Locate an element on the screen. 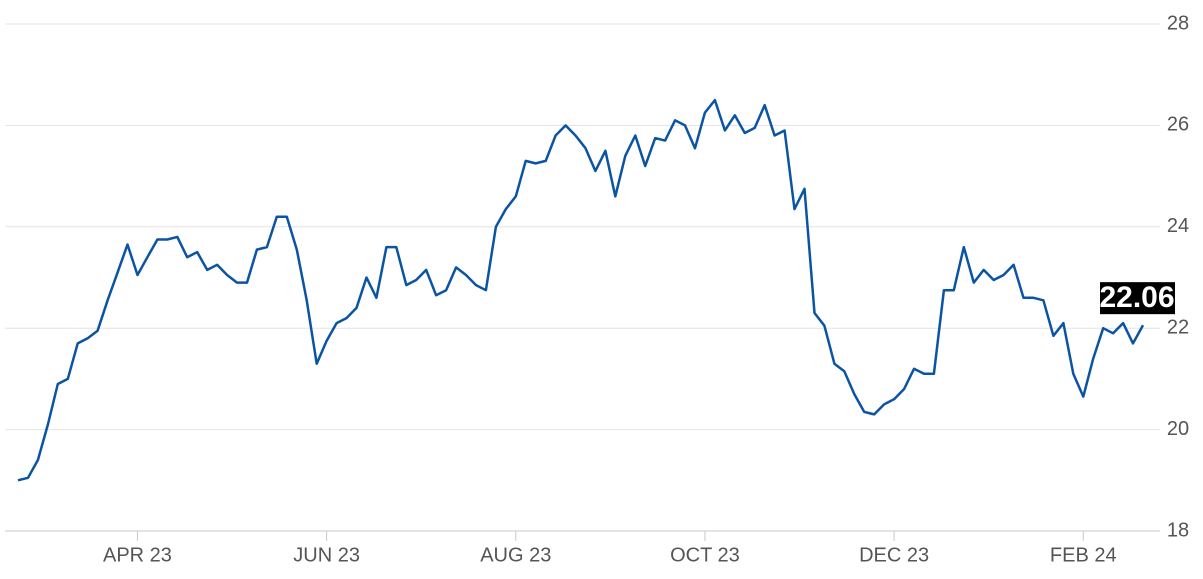 The image size is (1203, 579). last-value-label: 22.06 is located at coordinates (1136, 297).